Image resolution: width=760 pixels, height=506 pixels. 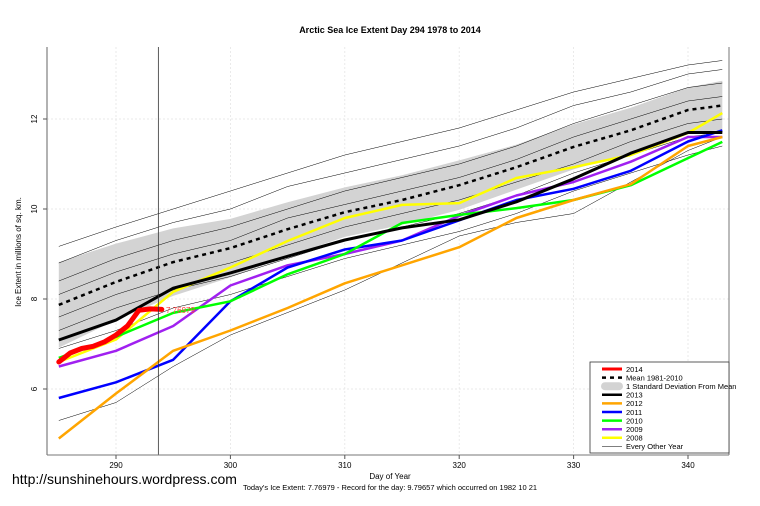 What do you see at coordinates (654, 377) in the screenshot?
I see `legend-label: Mean 1981-2010` at bounding box center [654, 377].